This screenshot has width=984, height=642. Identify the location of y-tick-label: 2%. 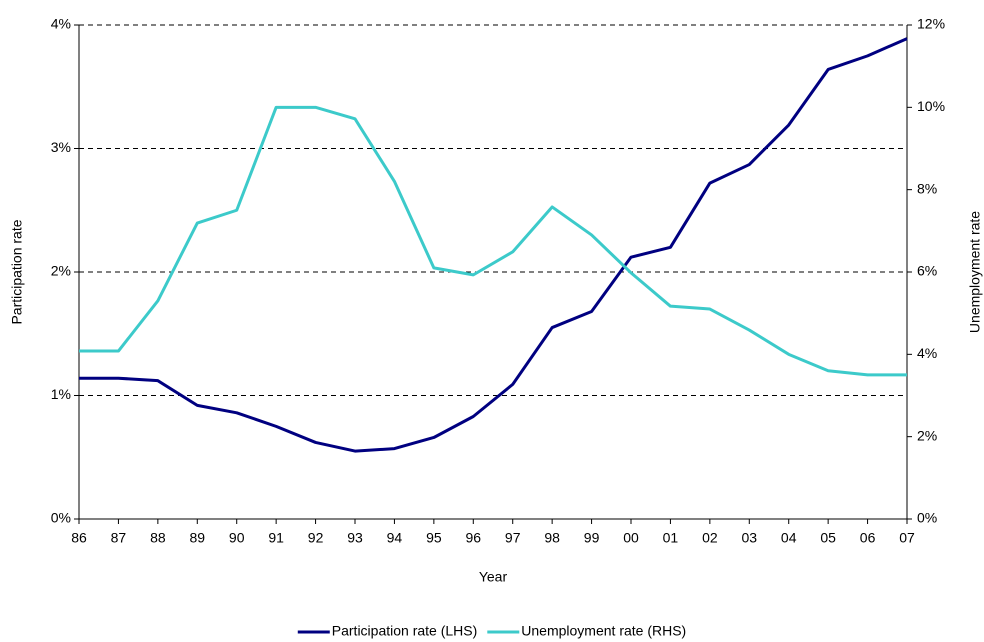
(61, 271).